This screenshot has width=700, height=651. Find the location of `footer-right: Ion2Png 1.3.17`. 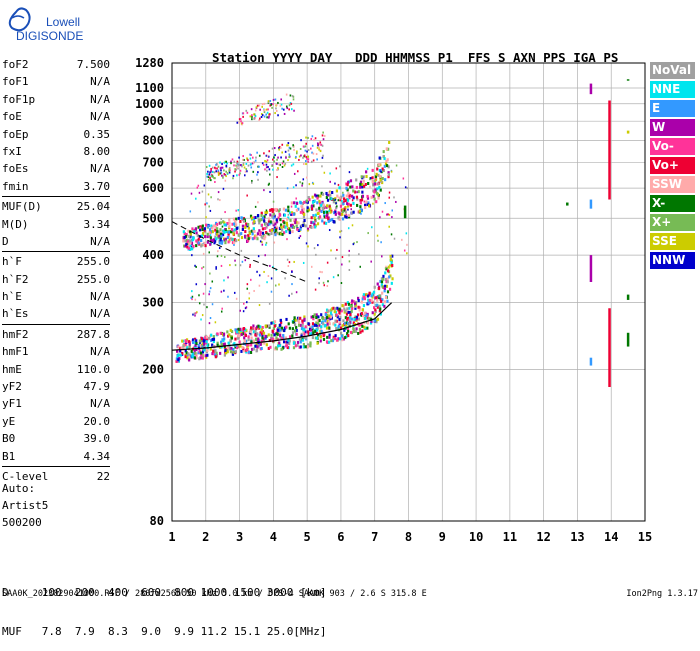

footer-right: Ion2Png 1.3.17 is located at coordinates (662, 594).